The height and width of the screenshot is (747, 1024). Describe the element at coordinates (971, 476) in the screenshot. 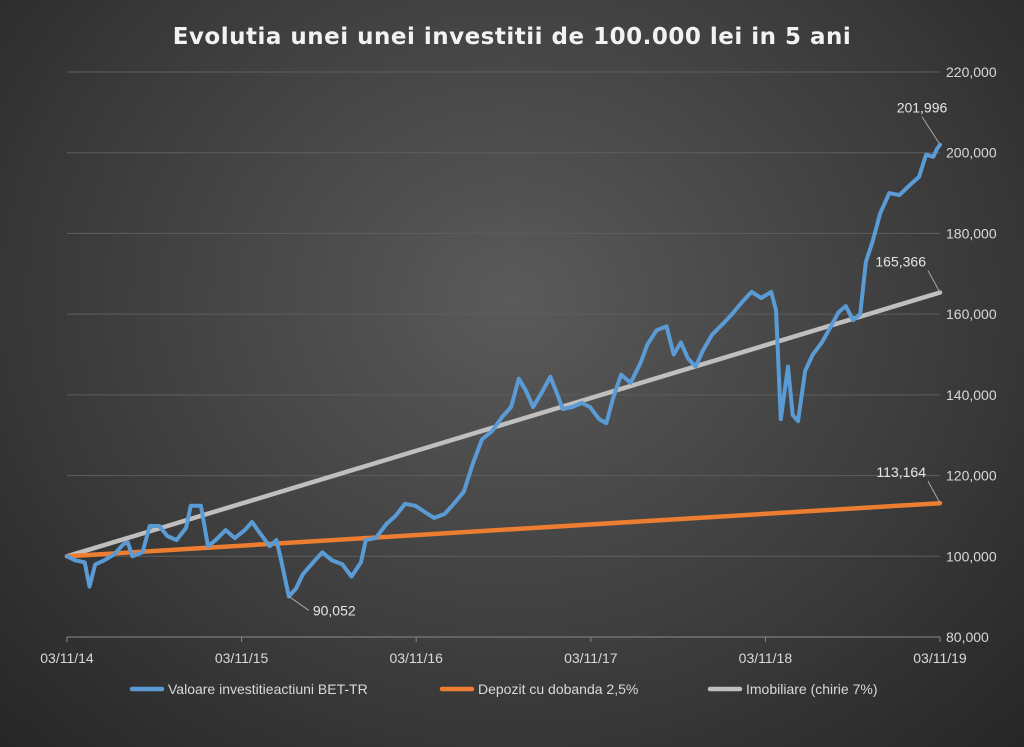

I see `y-tick-label: 120,000` at that location.